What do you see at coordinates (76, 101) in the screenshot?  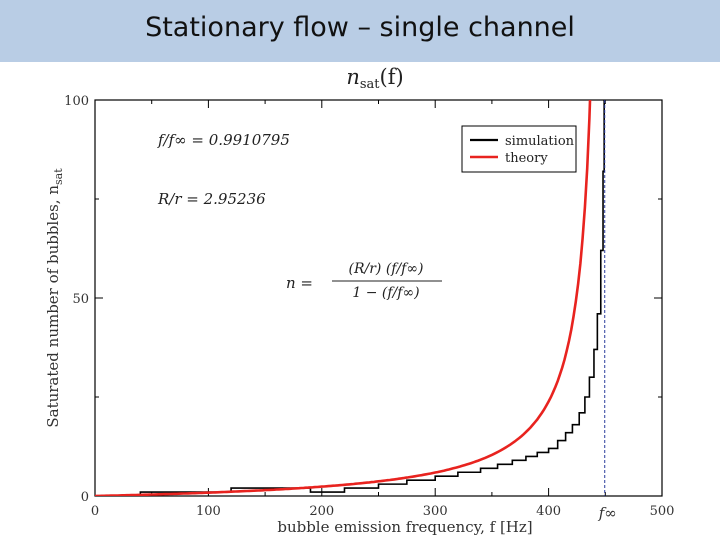 I see `y-tick-label: 100` at bounding box center [76, 101].